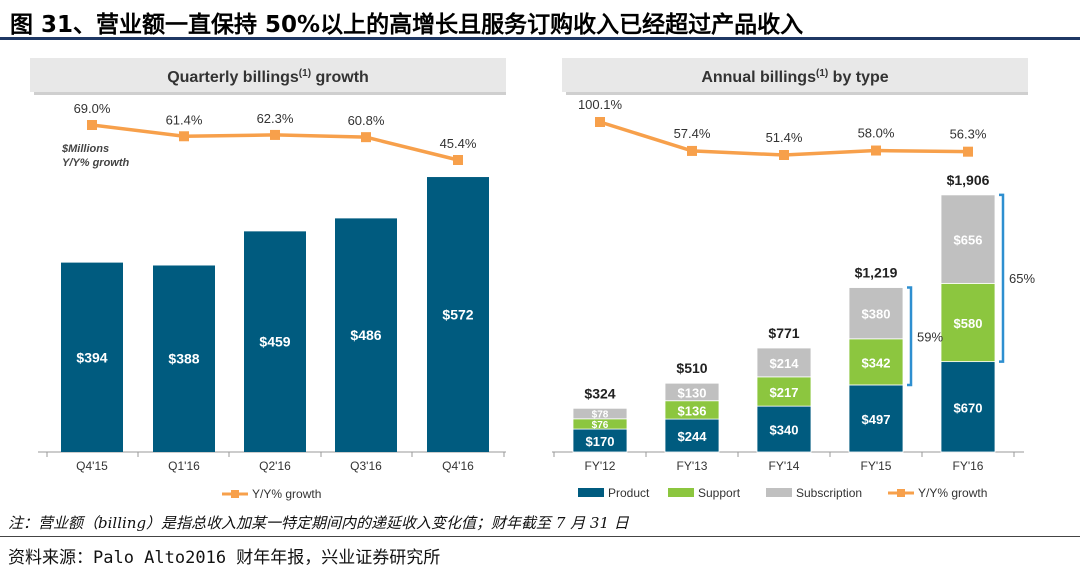 The width and height of the screenshot is (1080, 573). I want to click on growth-label: 56.3%, so click(968, 134).